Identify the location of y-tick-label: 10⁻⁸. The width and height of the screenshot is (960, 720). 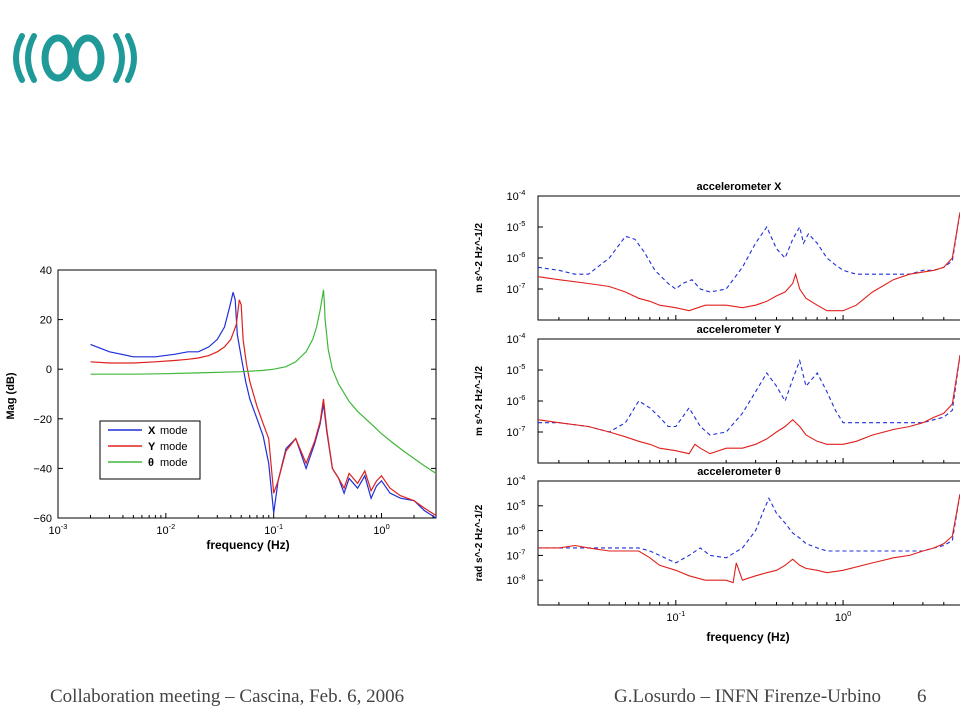
(516, 579).